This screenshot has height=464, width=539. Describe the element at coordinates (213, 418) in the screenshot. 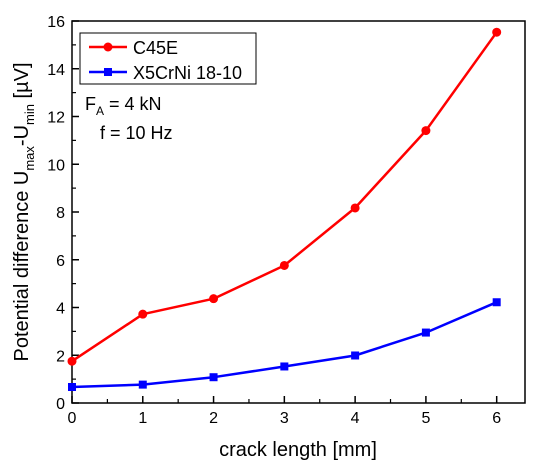

I see `x-tick-label: 2` at that location.